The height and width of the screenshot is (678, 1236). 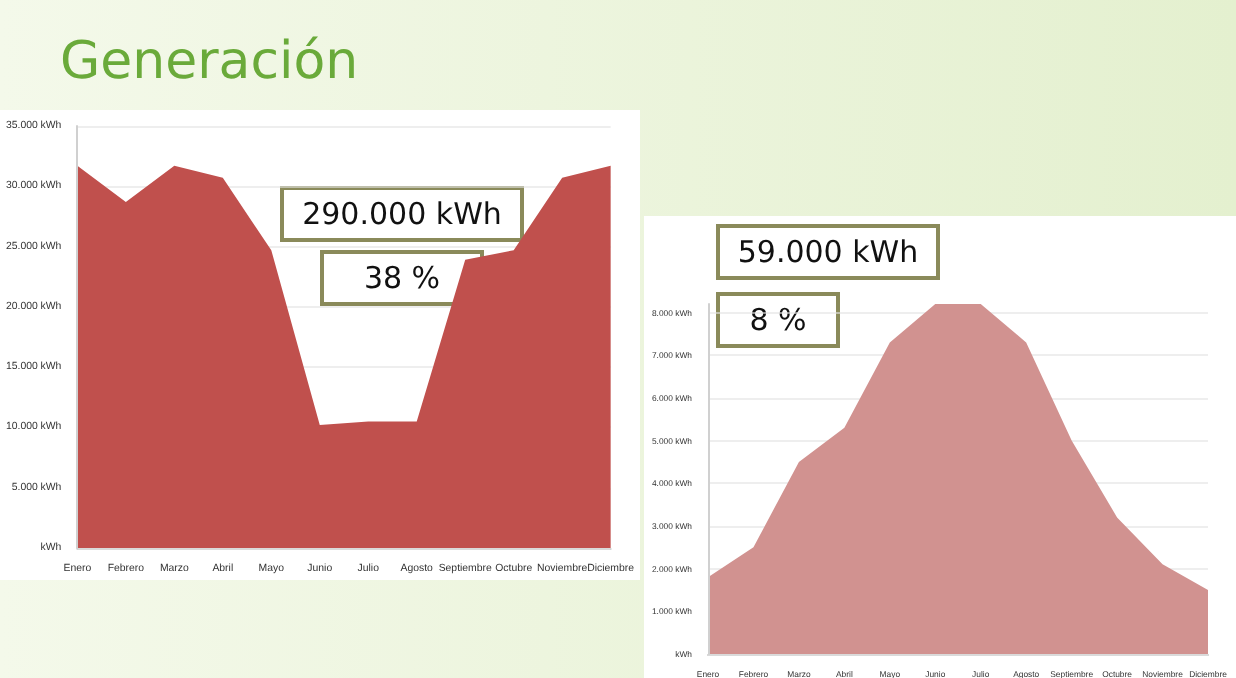 I want to click on text: 59.000 kWh, so click(x=828, y=252).